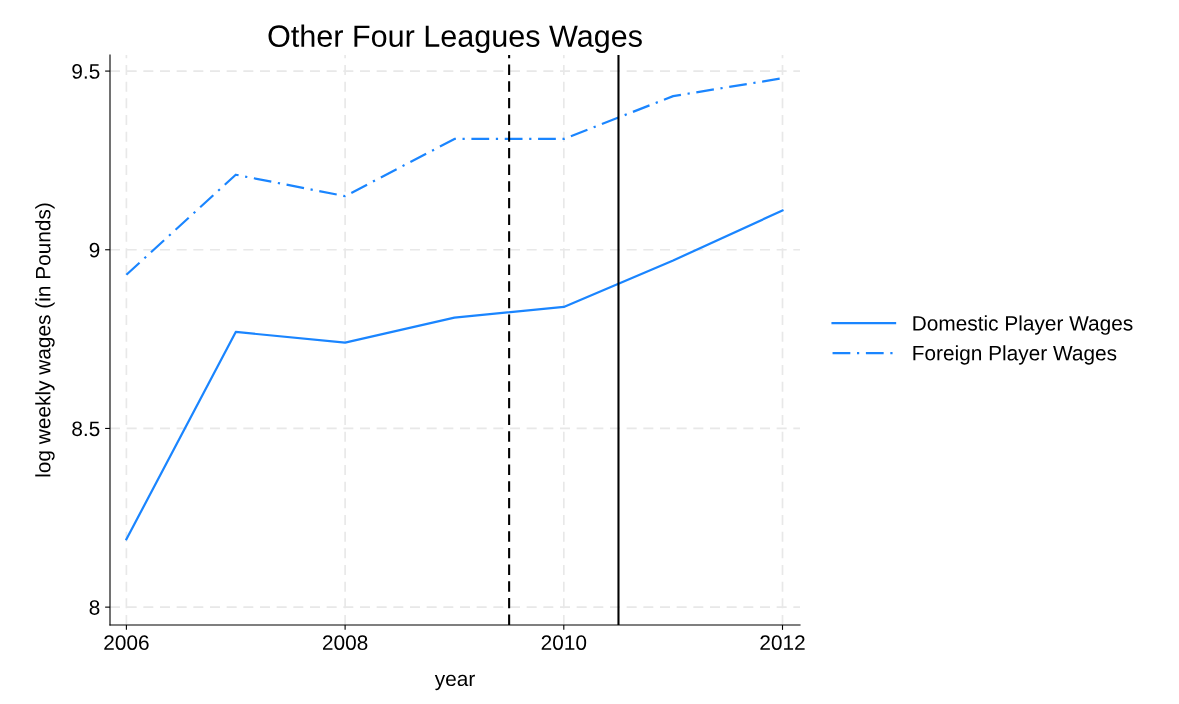  Describe the element at coordinates (86, 429) in the screenshot. I see `y-tick-label: 8.5` at that location.